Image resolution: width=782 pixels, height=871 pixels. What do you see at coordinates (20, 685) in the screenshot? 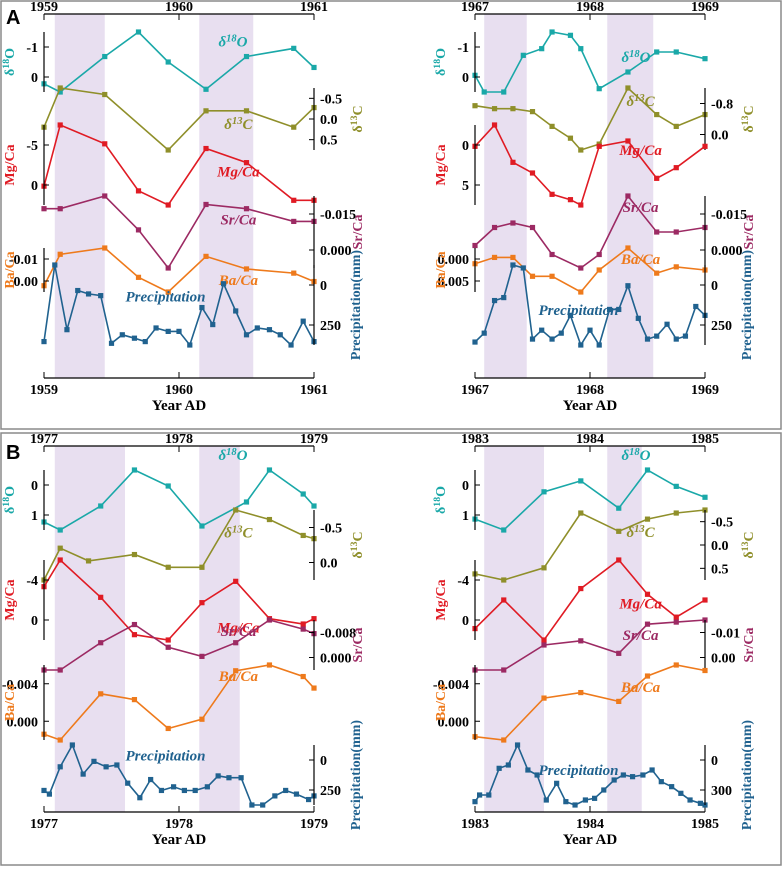
I see `BaCa-axis-tick-label: -0.004` at bounding box center [20, 685].